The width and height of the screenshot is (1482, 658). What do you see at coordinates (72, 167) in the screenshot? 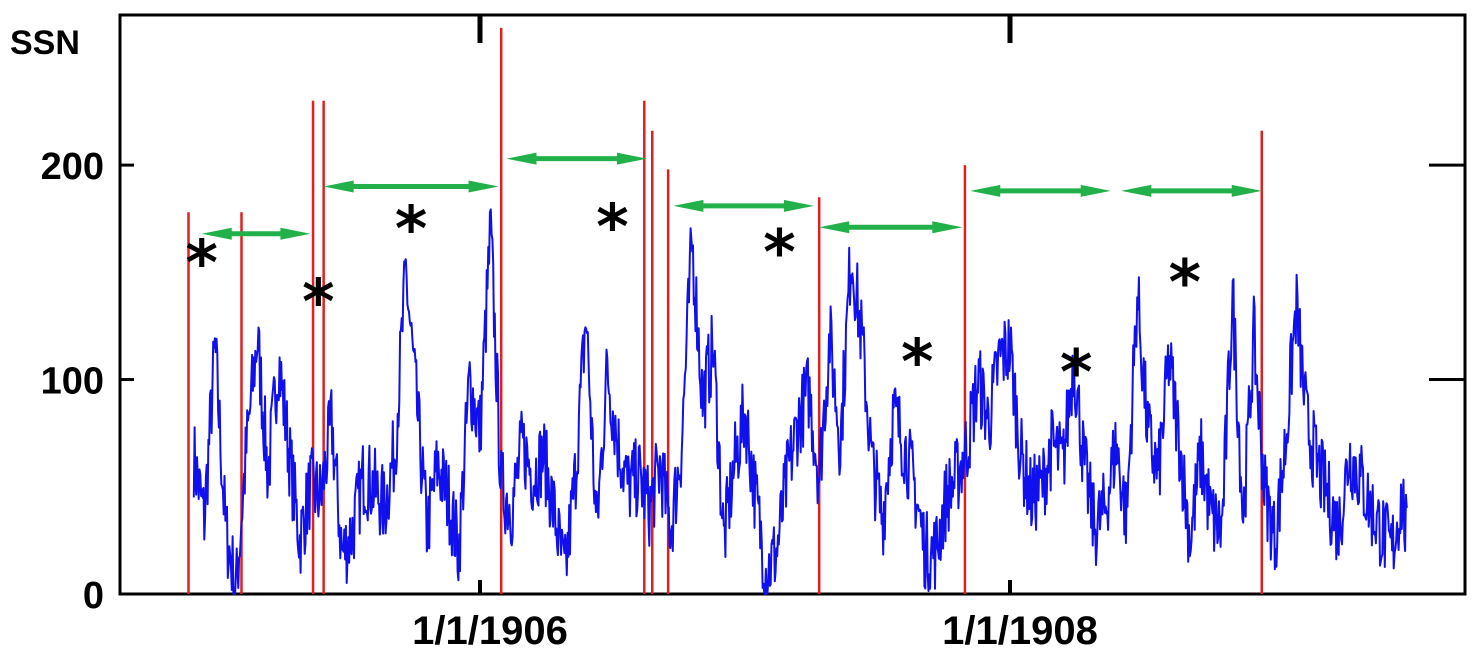
I see `ytick-label-200: 200` at bounding box center [72, 167].